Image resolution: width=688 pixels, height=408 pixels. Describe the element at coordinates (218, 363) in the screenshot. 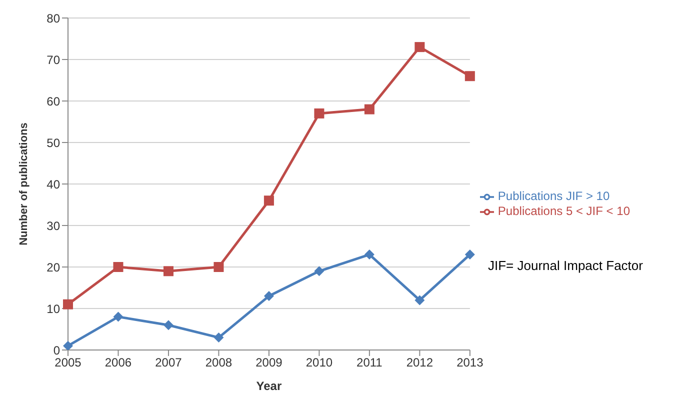

I see `x-tick-label: 2008` at that location.